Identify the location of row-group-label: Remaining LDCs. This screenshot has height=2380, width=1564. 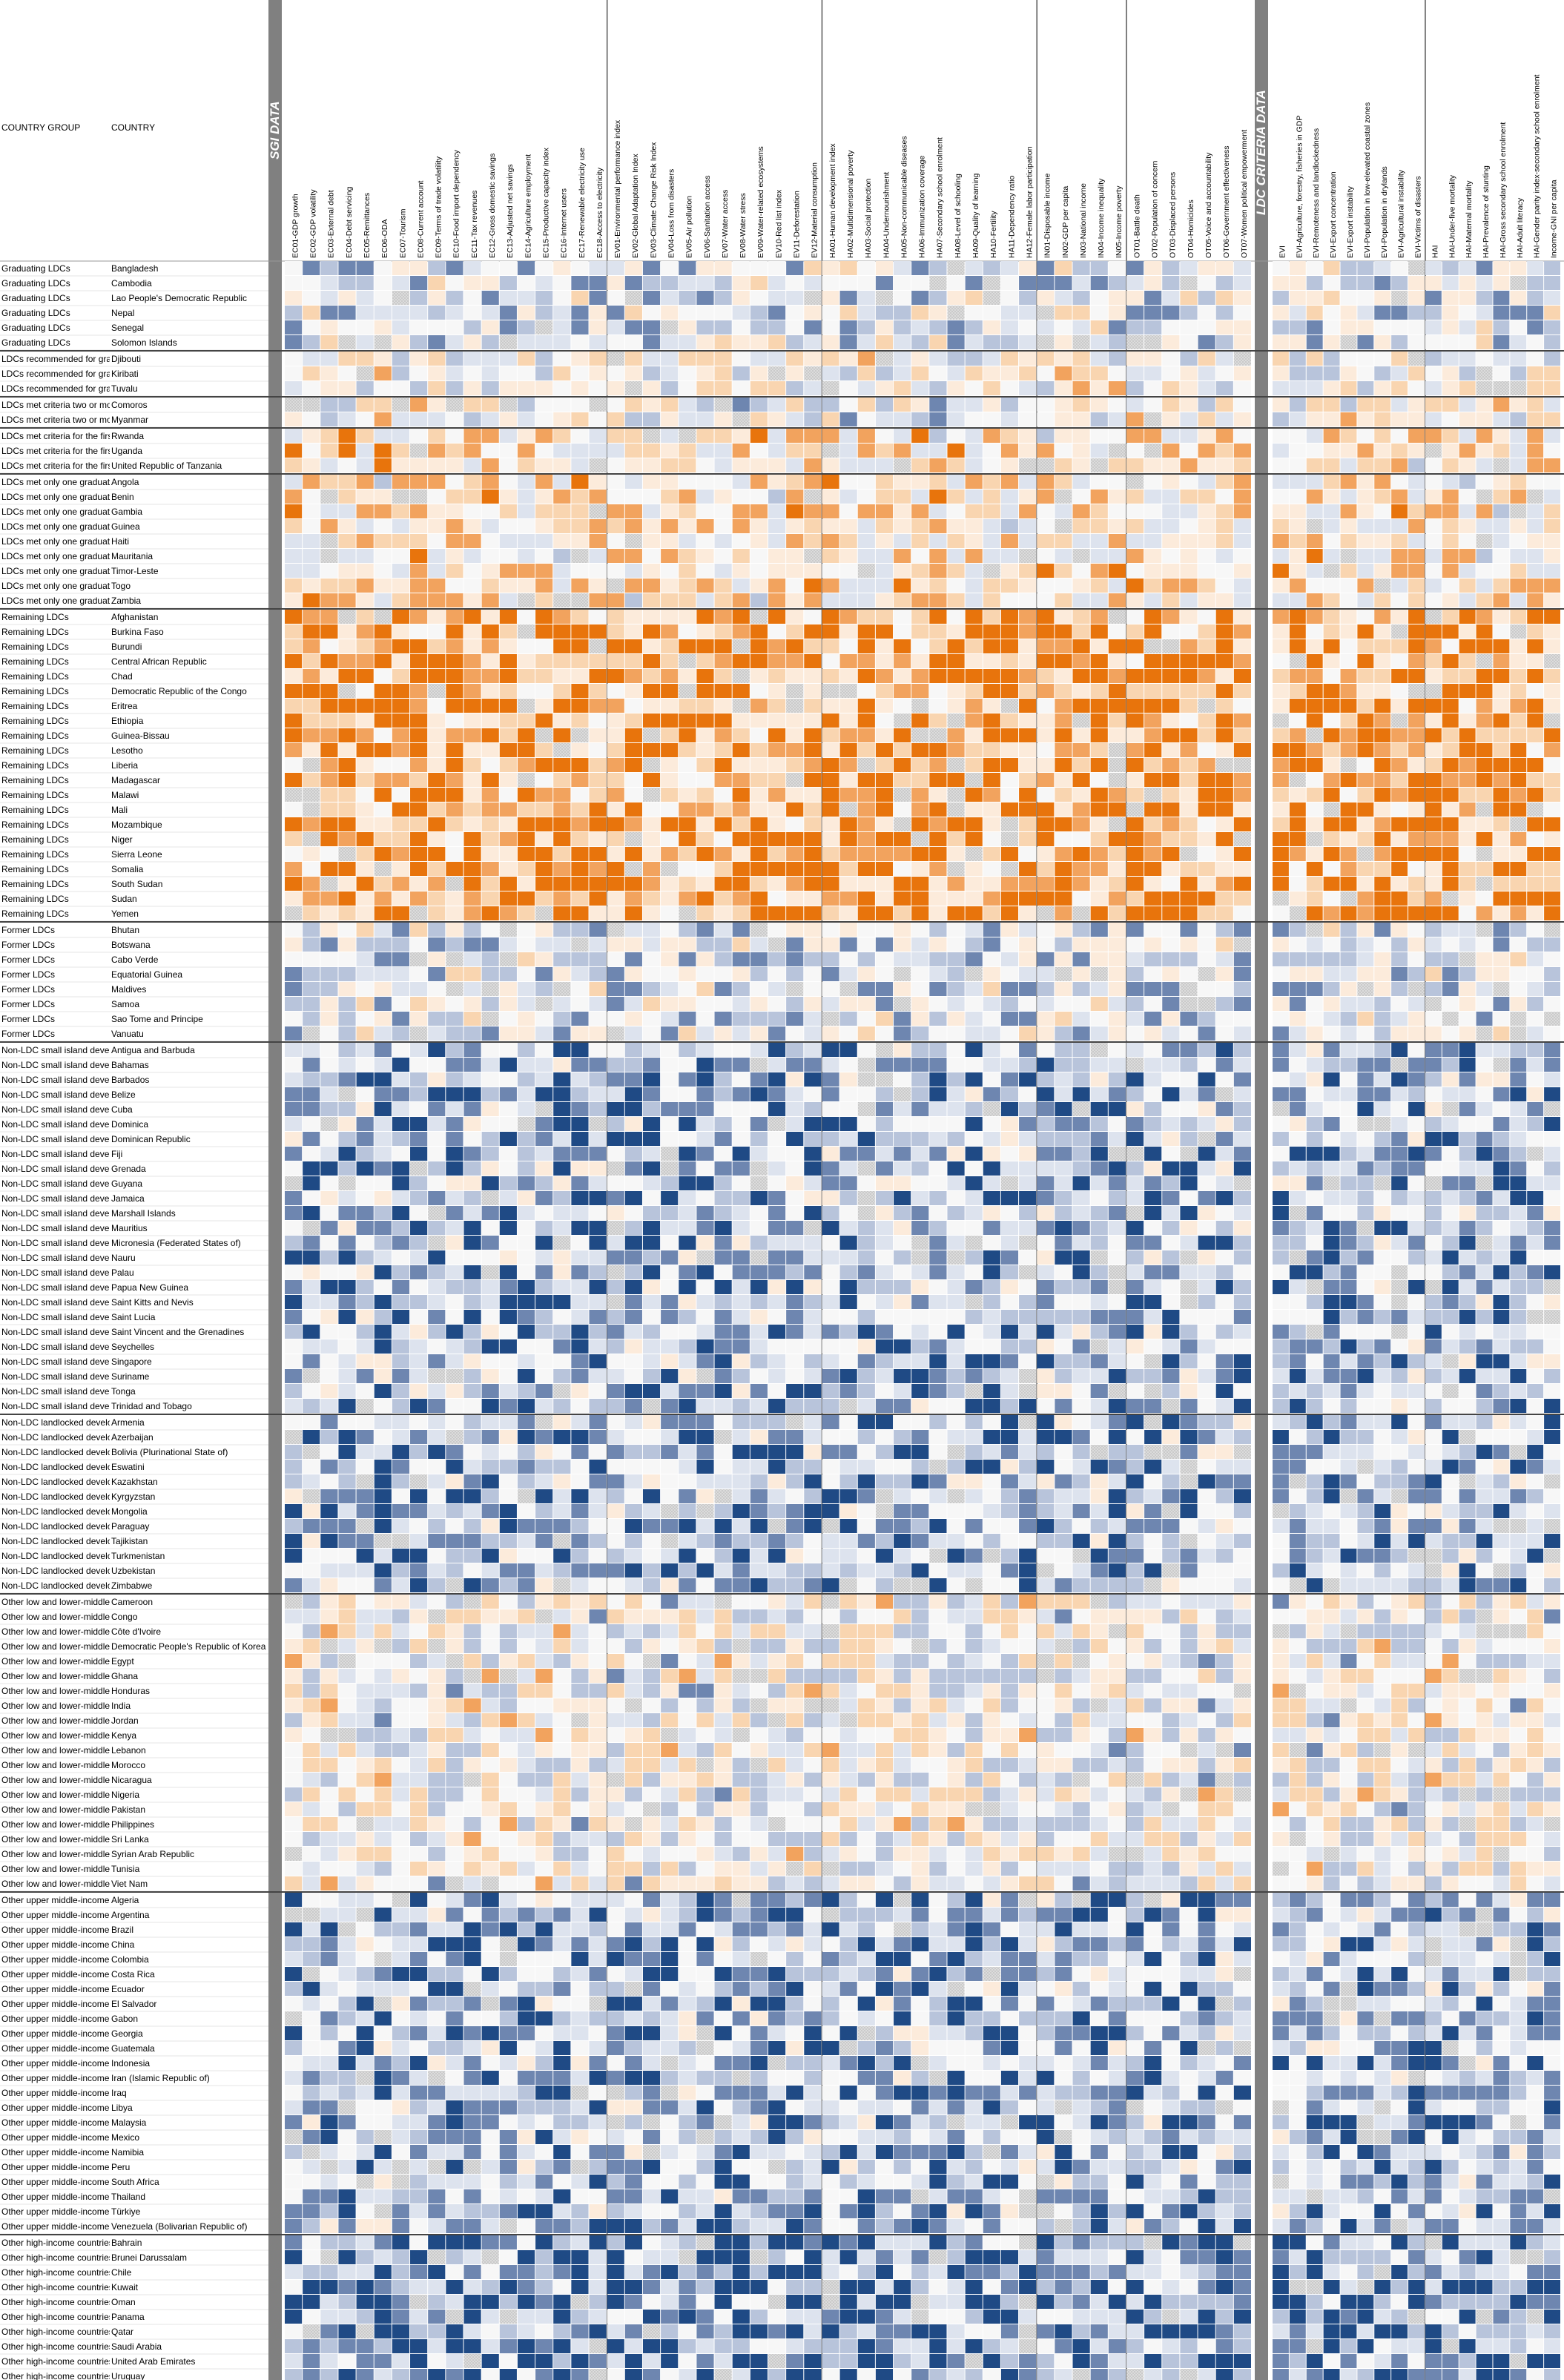
(35, 780).